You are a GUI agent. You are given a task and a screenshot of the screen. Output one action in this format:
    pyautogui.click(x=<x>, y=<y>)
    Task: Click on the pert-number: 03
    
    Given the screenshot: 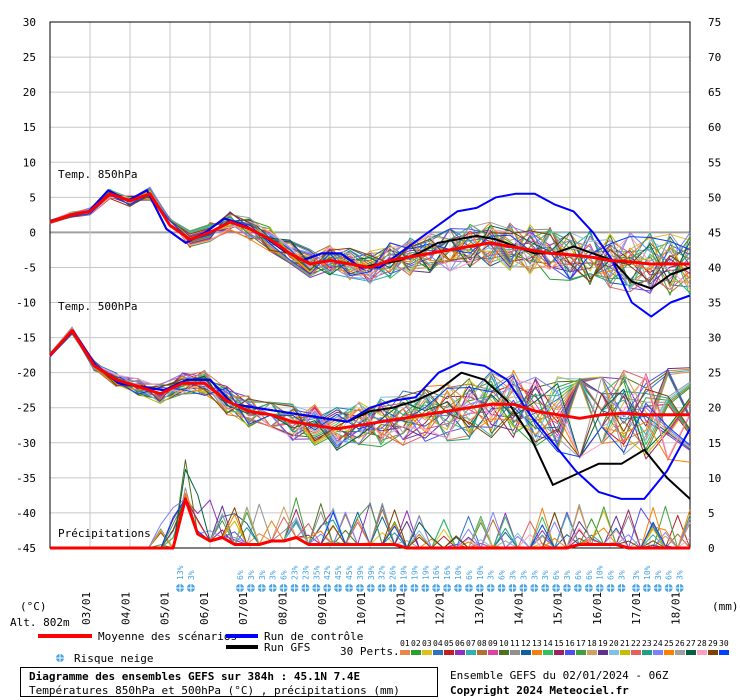 What is the action you would take?
    pyautogui.click(x=427, y=643)
    